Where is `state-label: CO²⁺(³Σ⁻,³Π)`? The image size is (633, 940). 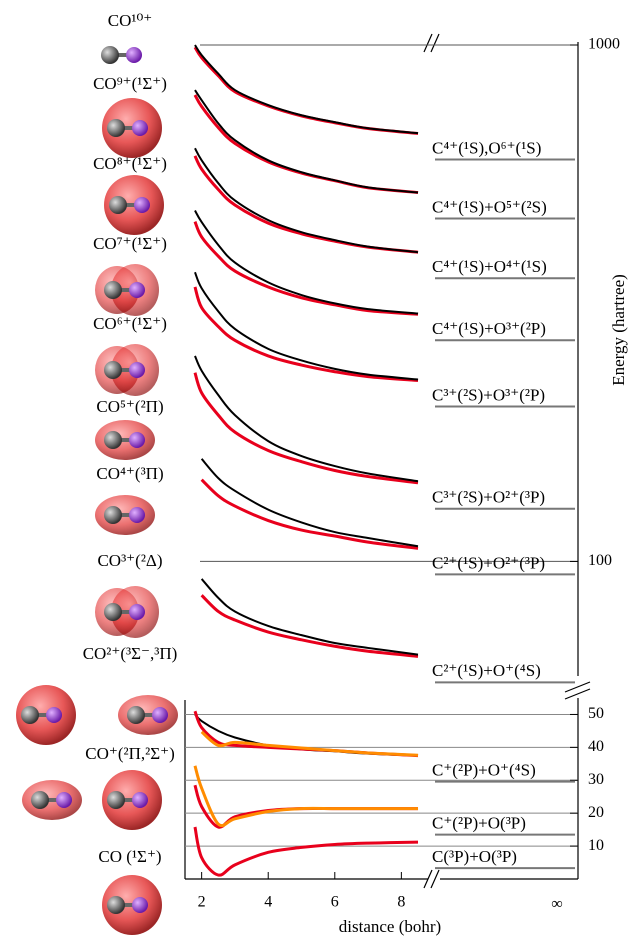
state-label: CO²⁺(³Σ⁻,³Π) is located at coordinates (130, 653).